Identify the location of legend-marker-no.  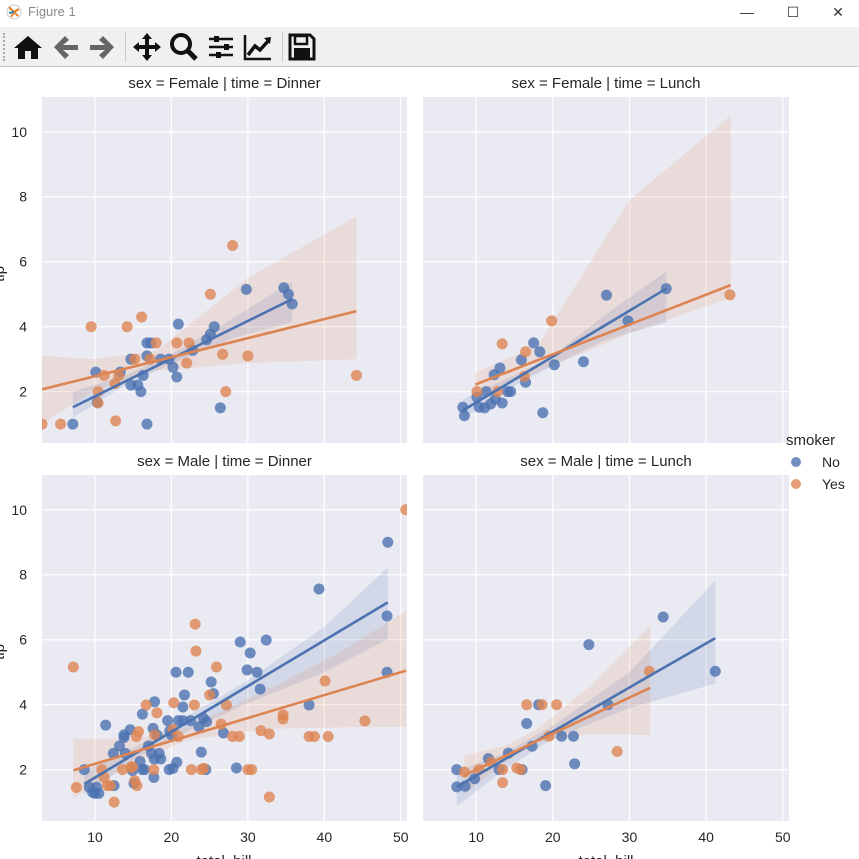
(796, 462).